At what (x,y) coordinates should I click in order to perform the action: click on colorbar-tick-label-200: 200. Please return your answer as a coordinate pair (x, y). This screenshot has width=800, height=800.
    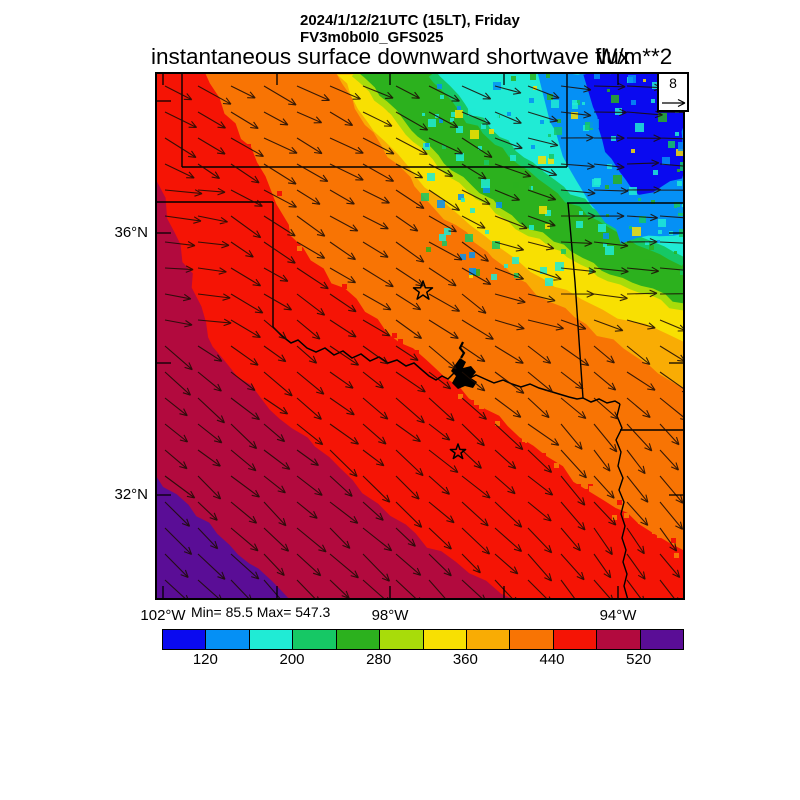
    Looking at the image, I should click on (292, 659).